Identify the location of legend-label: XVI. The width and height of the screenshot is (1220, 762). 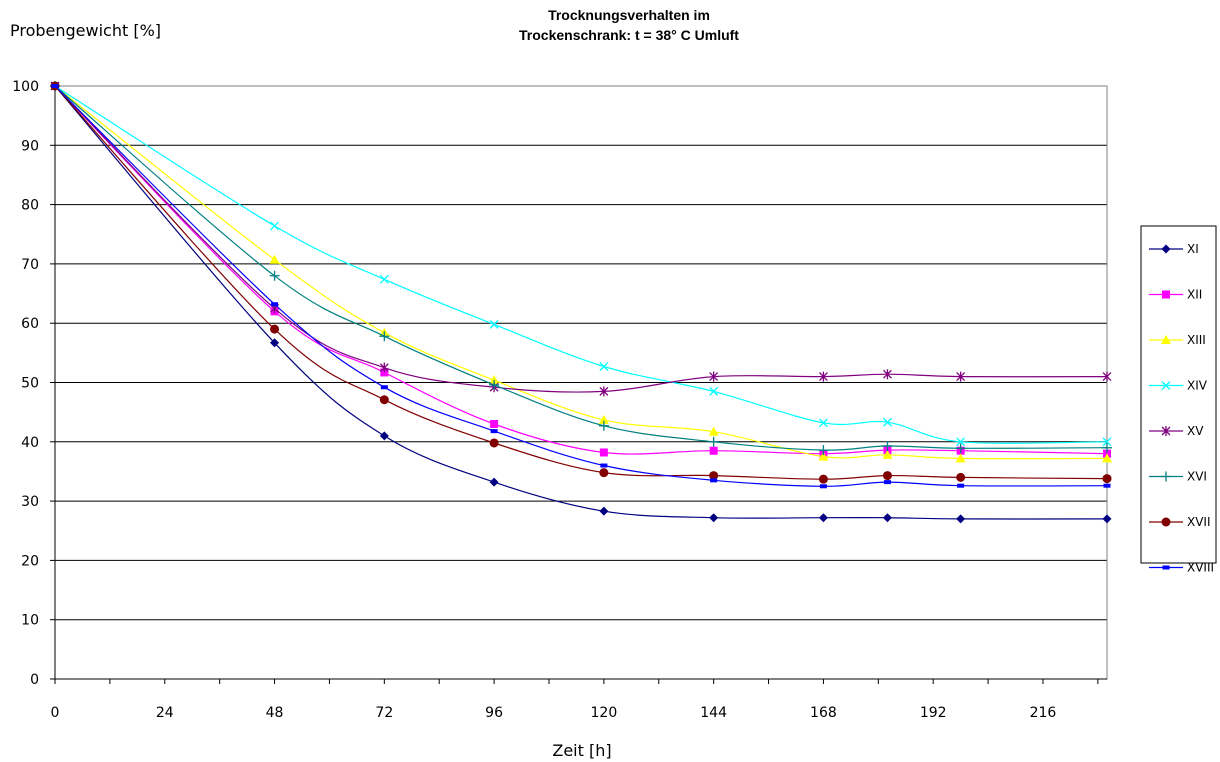
(1197, 477).